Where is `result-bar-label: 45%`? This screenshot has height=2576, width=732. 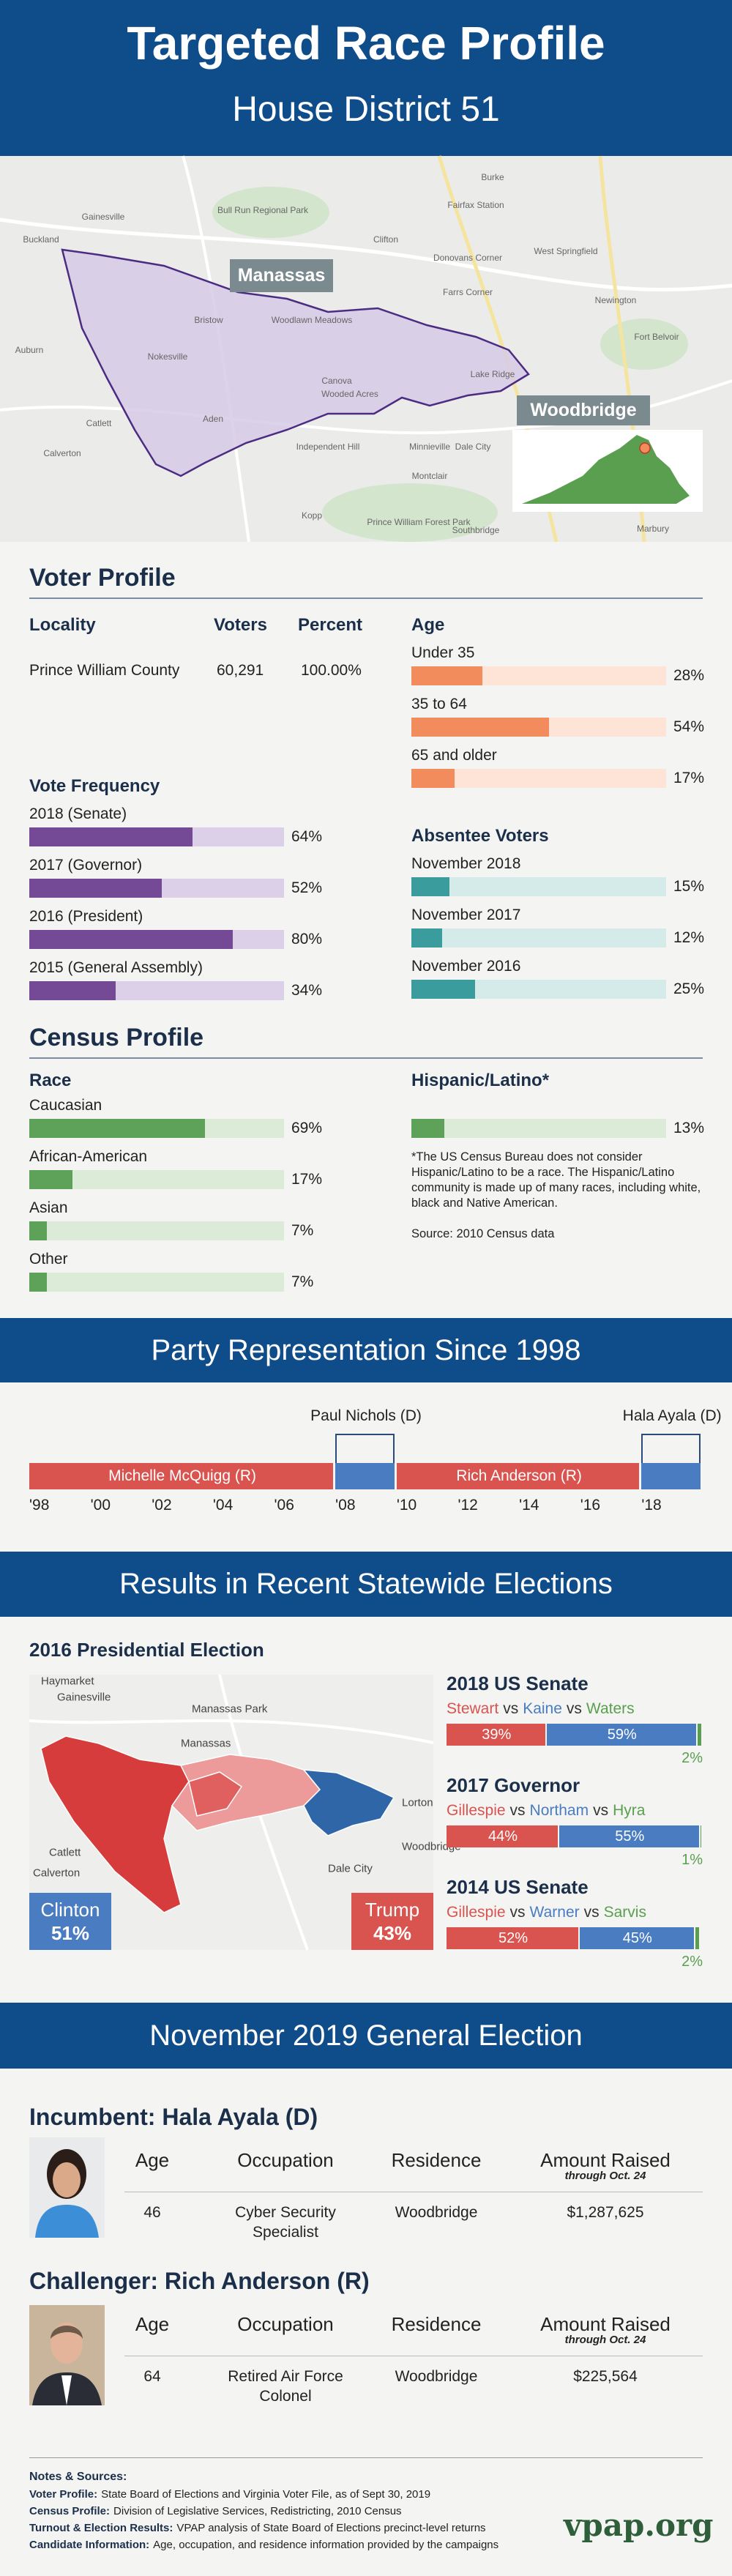 result-bar-label: 45% is located at coordinates (637, 1938).